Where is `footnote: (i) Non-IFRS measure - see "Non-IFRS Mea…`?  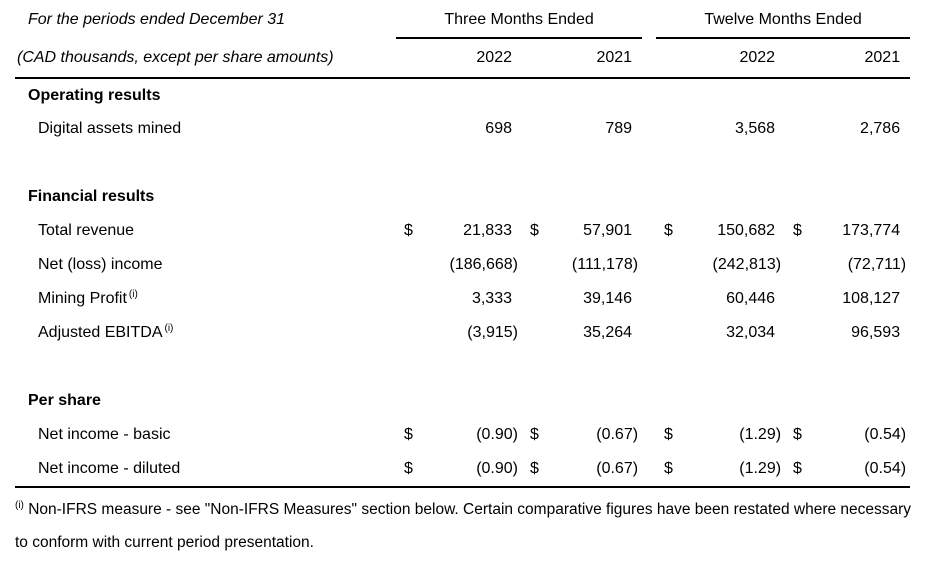 footnote: (i) Non-IFRS measure - see "Non-IFRS Mea… is located at coordinates (466, 526).